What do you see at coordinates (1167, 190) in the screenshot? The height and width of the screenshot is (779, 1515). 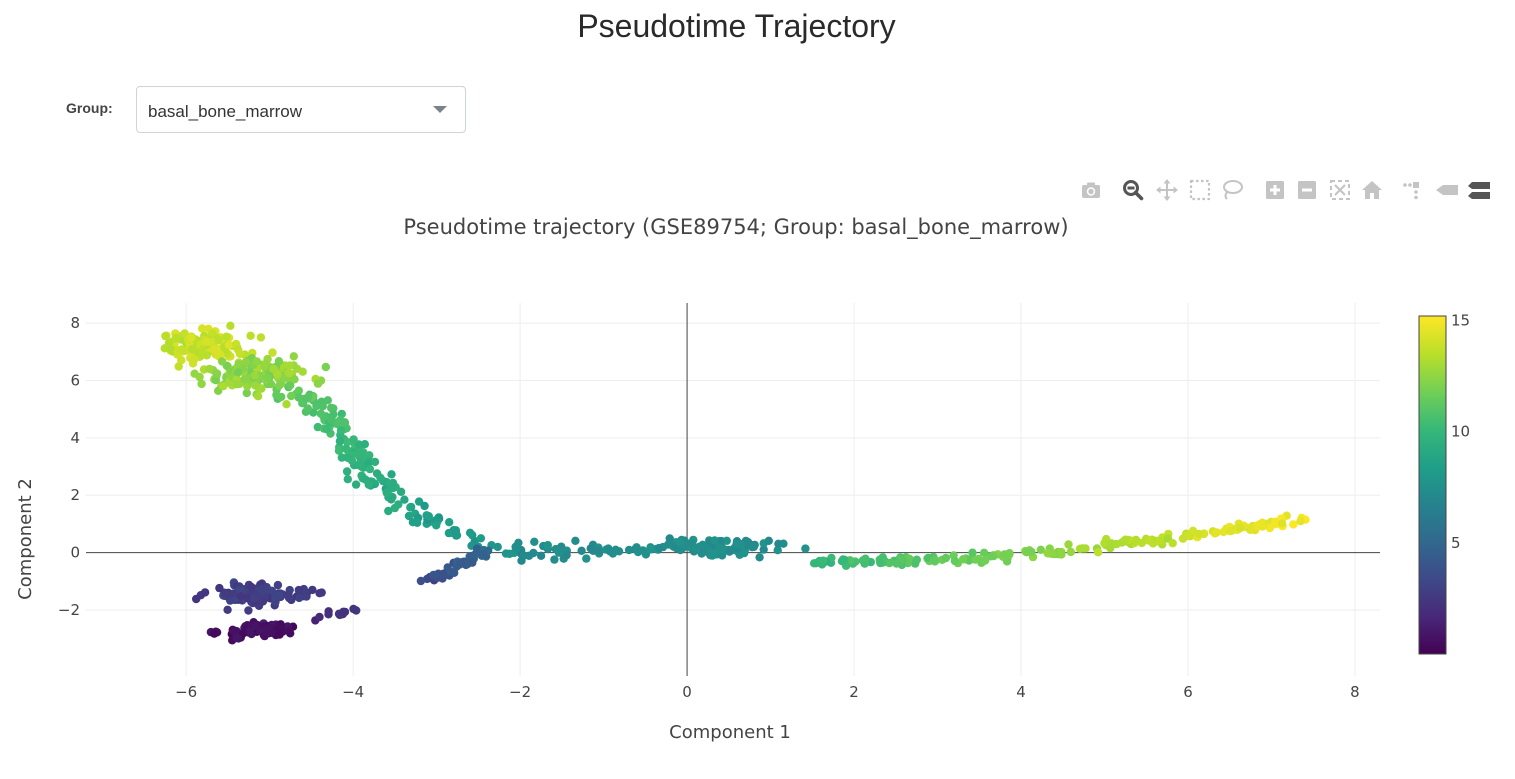 I see `pan-icon` at bounding box center [1167, 190].